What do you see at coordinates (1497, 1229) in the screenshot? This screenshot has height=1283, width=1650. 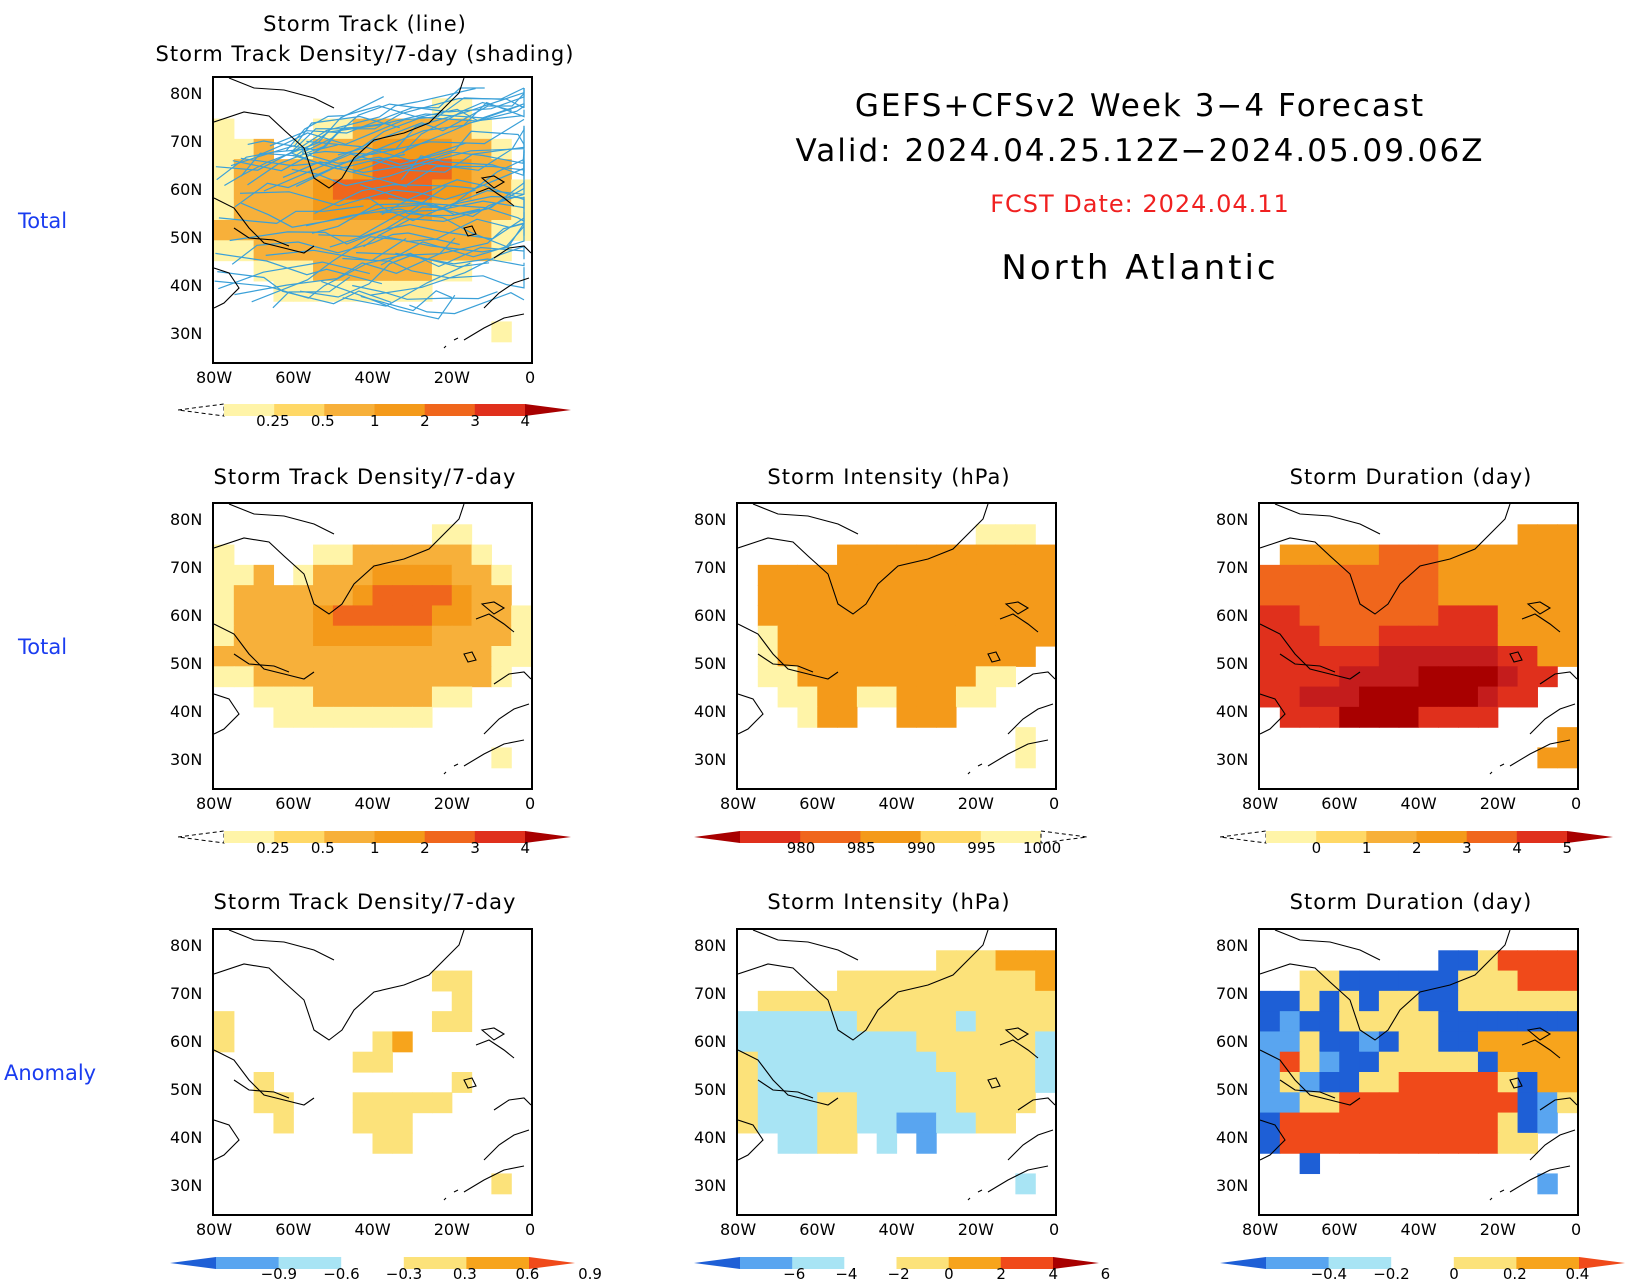 I see `lon-tick-label: 20W` at bounding box center [1497, 1229].